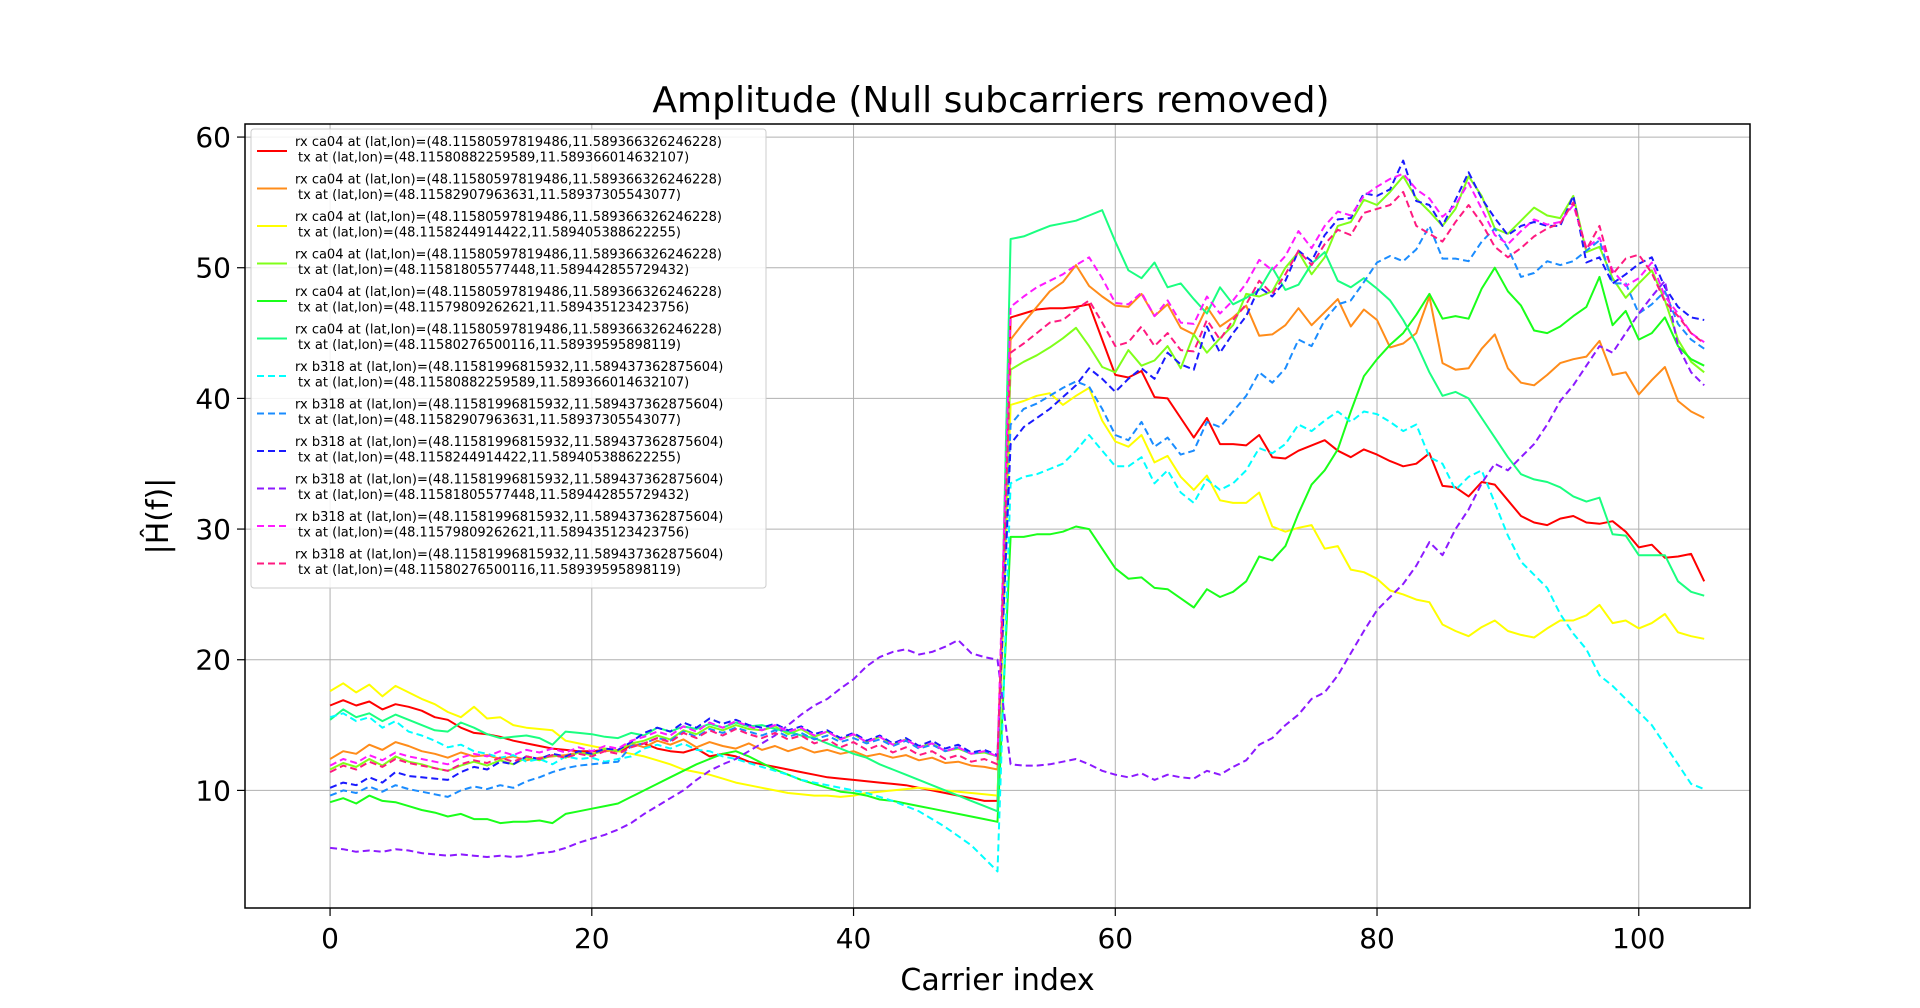 The height and width of the screenshot is (1008, 1920). Describe the element at coordinates (158, 516) in the screenshot. I see `y-axis-title: |Ĥ(f)|` at that location.